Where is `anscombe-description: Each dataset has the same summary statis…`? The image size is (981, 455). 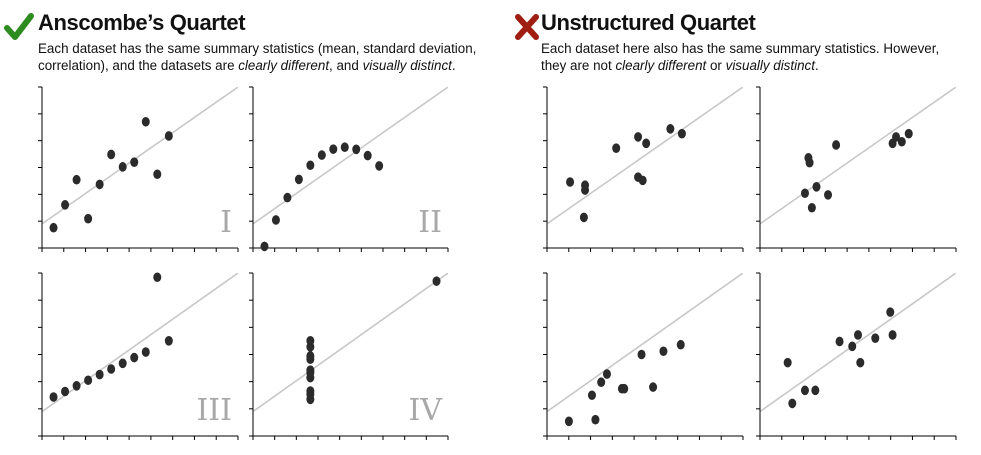 anscombe-description: Each dataset has the same summary statis… is located at coordinates (257, 57).